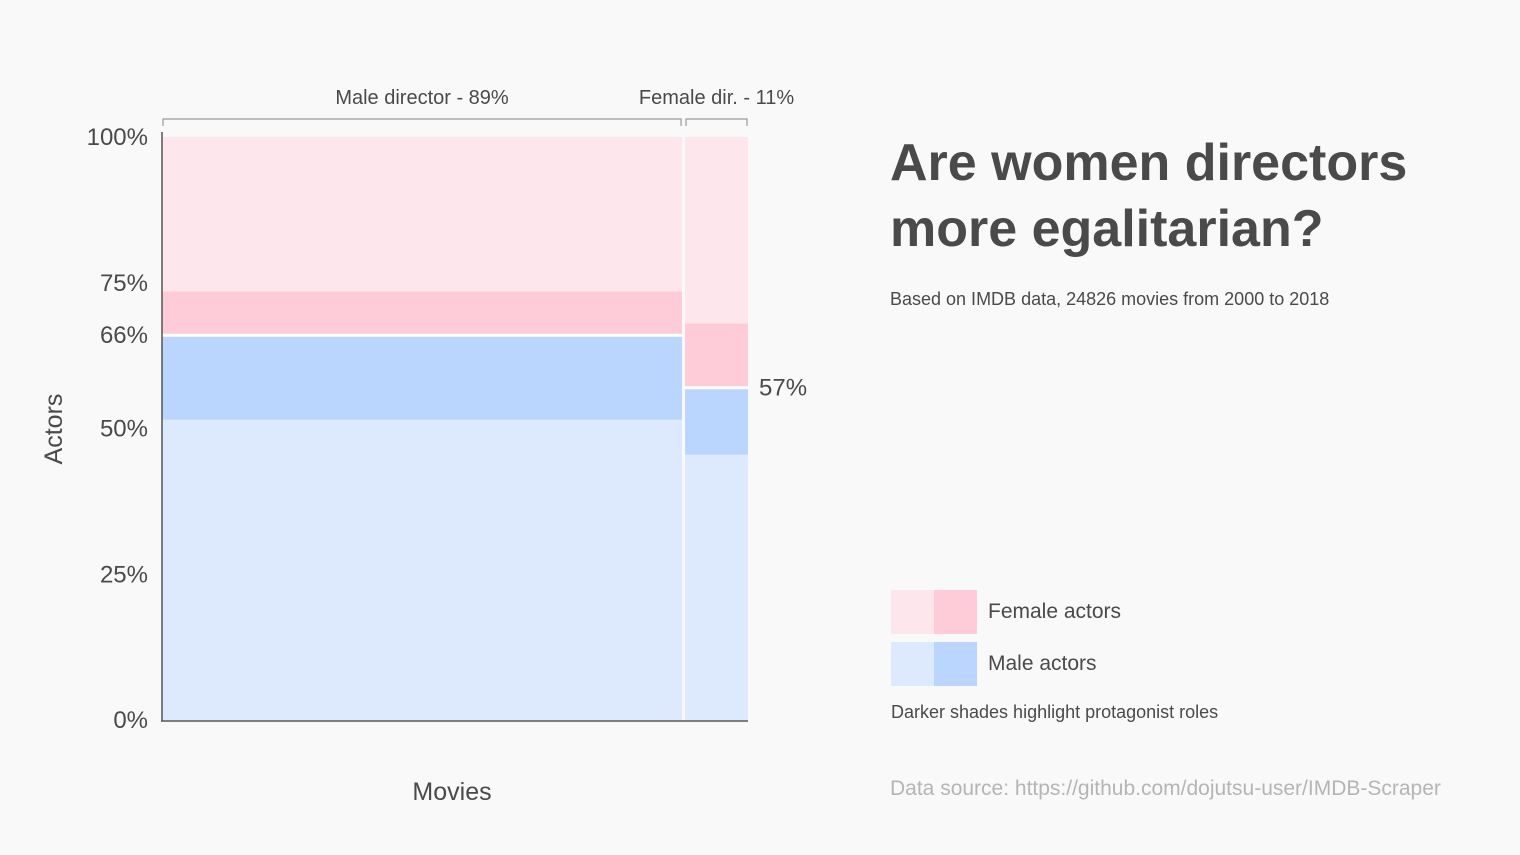 The width and height of the screenshot is (1520, 855). I want to click on segment-female-protagonists-col1, so click(422, 313).